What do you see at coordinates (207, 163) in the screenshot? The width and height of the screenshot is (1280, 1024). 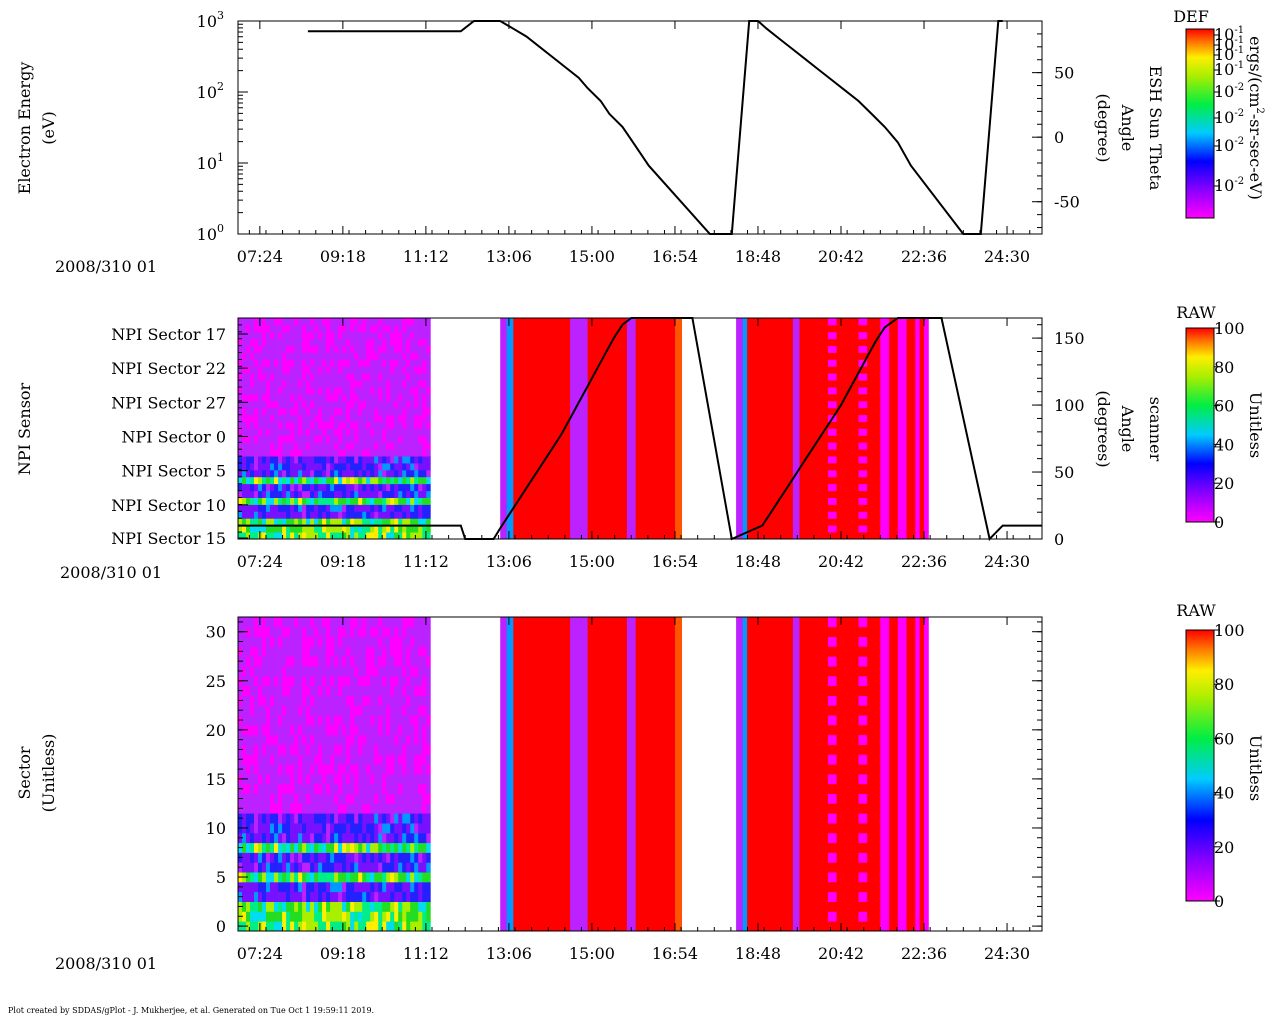 I see `y-tick-base: 10` at bounding box center [207, 163].